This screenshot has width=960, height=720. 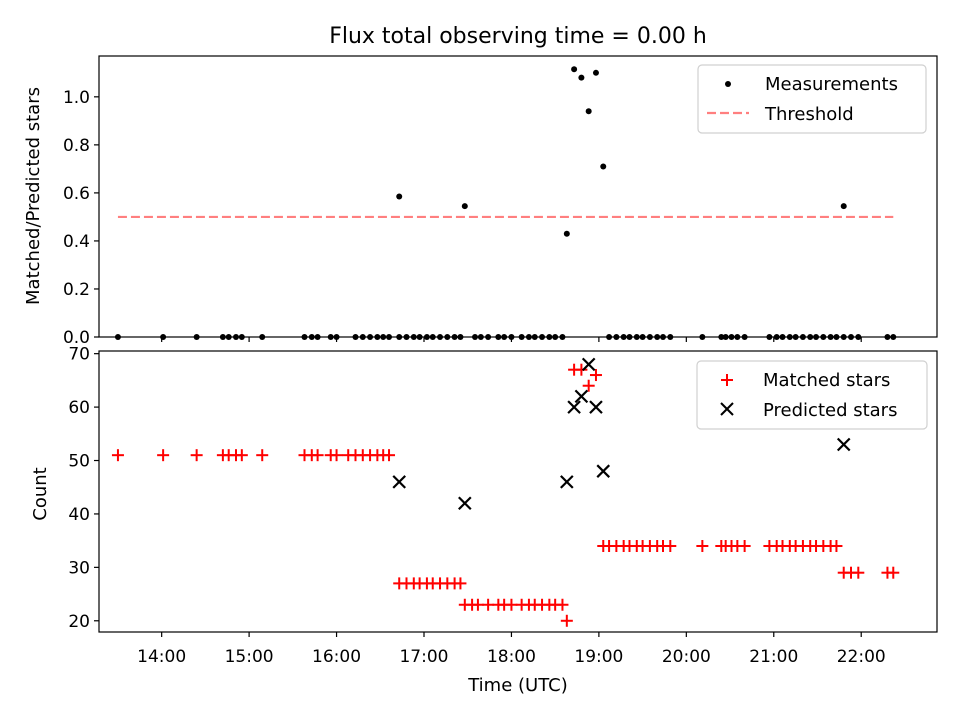 I want to click on x-axis-label: Time (UTC), so click(x=517, y=685).